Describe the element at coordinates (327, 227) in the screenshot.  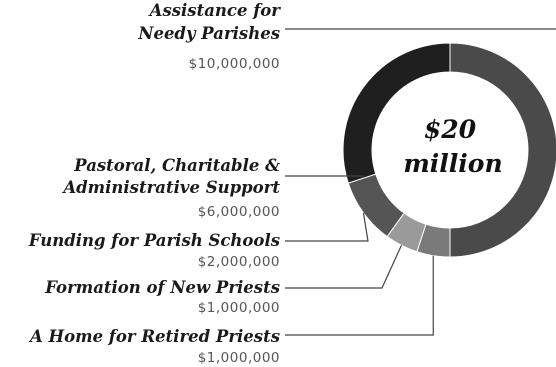
I see `leader-funding-for-parish-schools` at that location.